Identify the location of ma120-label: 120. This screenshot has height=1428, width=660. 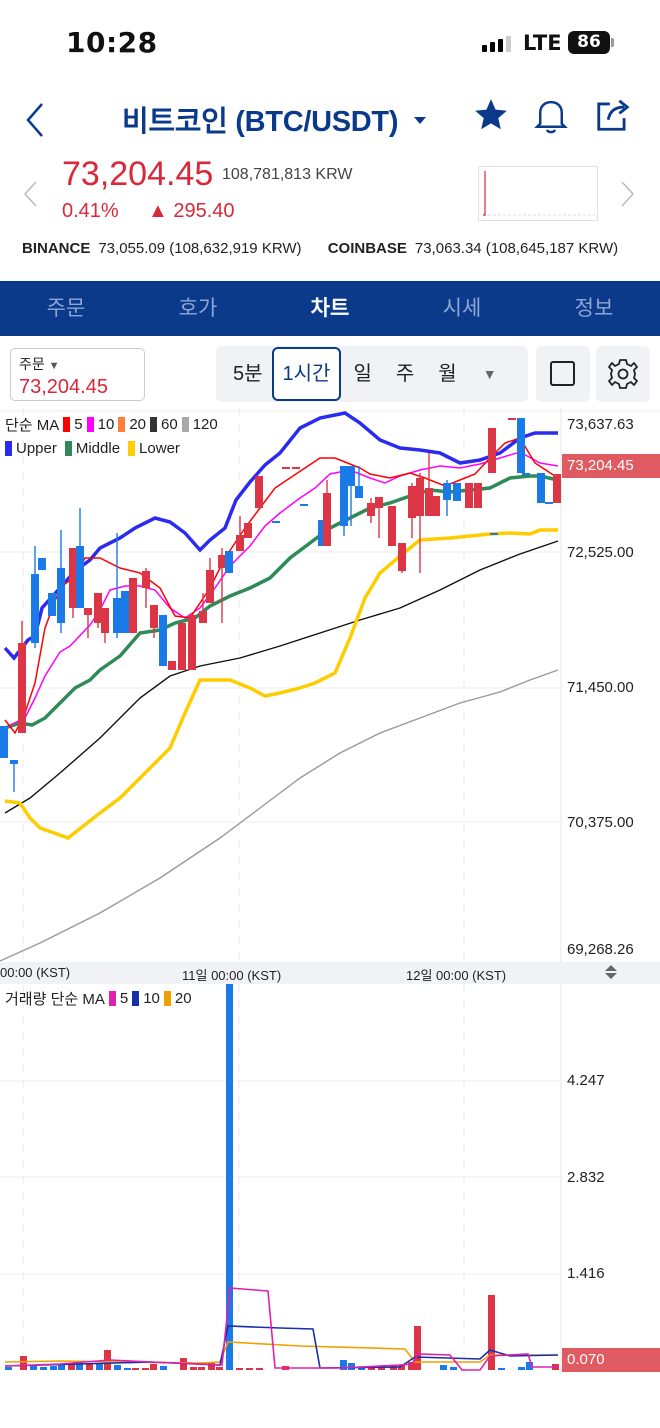
(205, 424).